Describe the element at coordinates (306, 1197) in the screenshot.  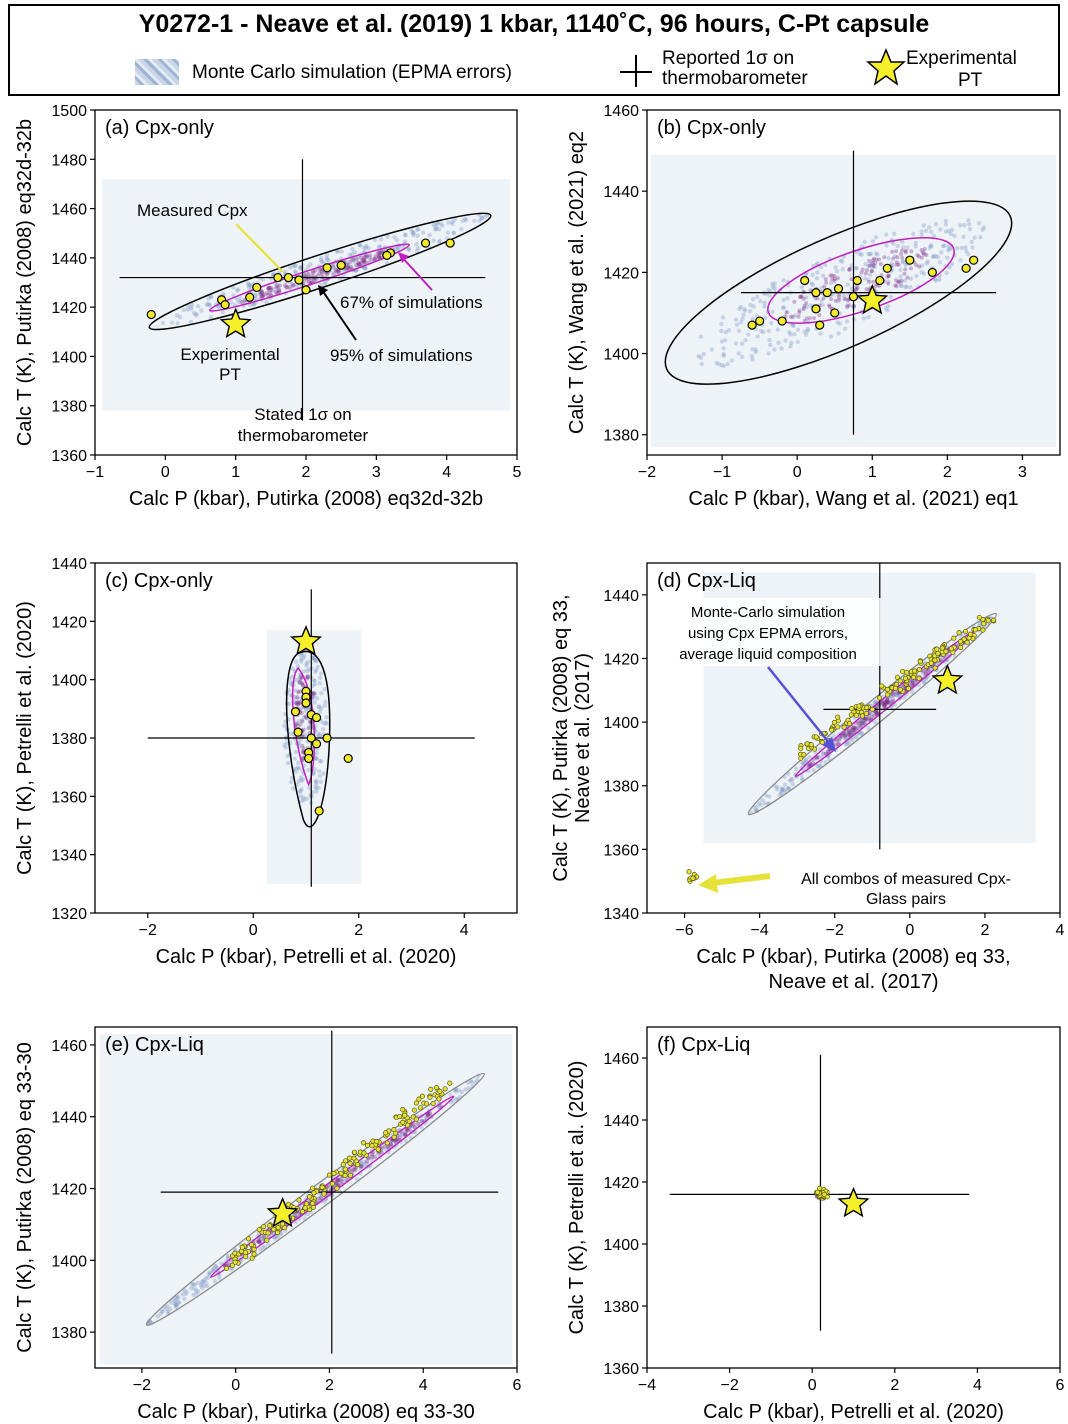
I see `plot-frame-e` at that location.